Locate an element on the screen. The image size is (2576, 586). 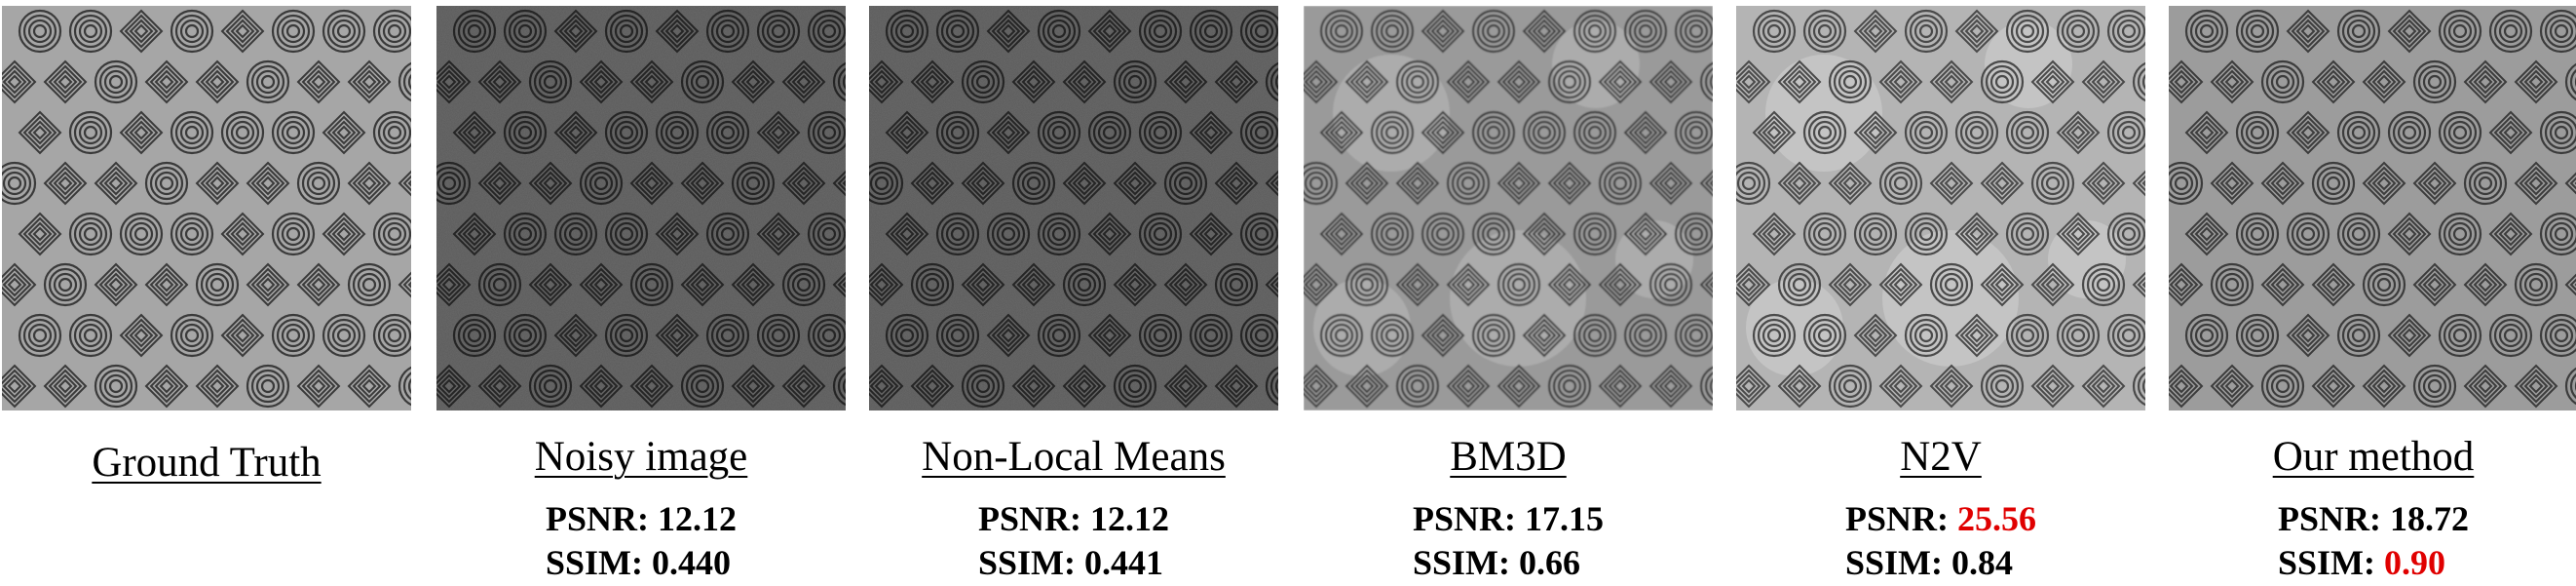
psnr-label: PSNR: is located at coordinates (1464, 518).